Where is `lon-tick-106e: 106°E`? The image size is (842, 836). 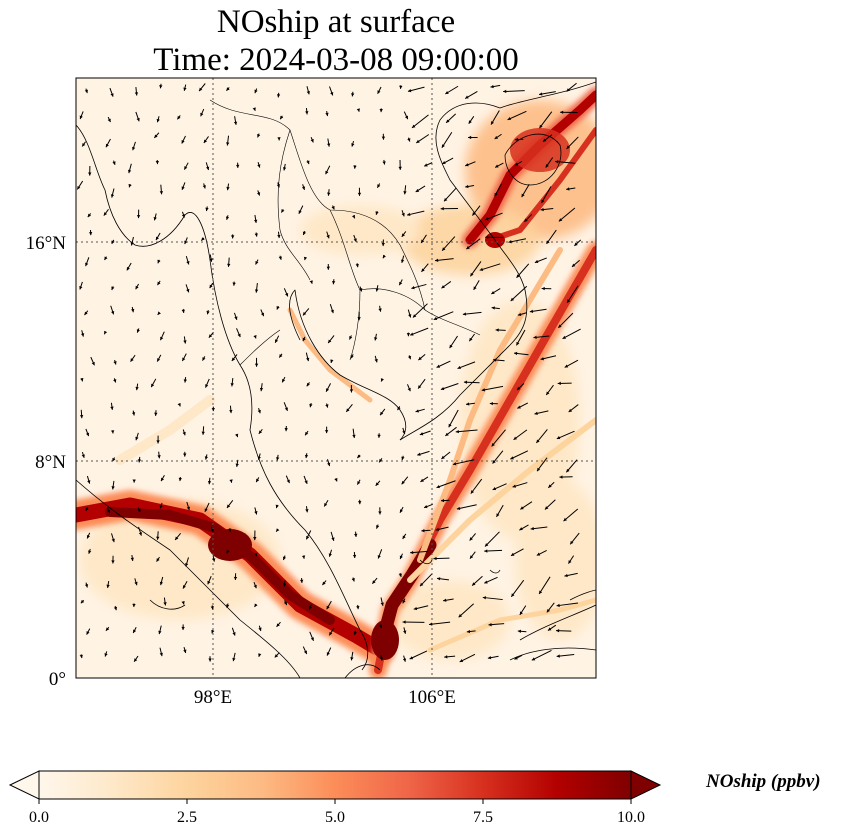 lon-tick-106e: 106°E is located at coordinates (432, 697).